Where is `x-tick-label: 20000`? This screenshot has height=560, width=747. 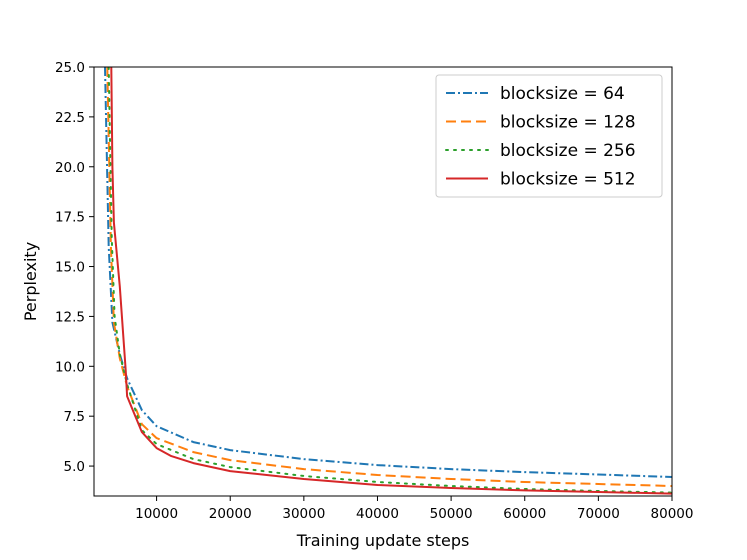
x-tick-label: 20000 is located at coordinates (230, 514).